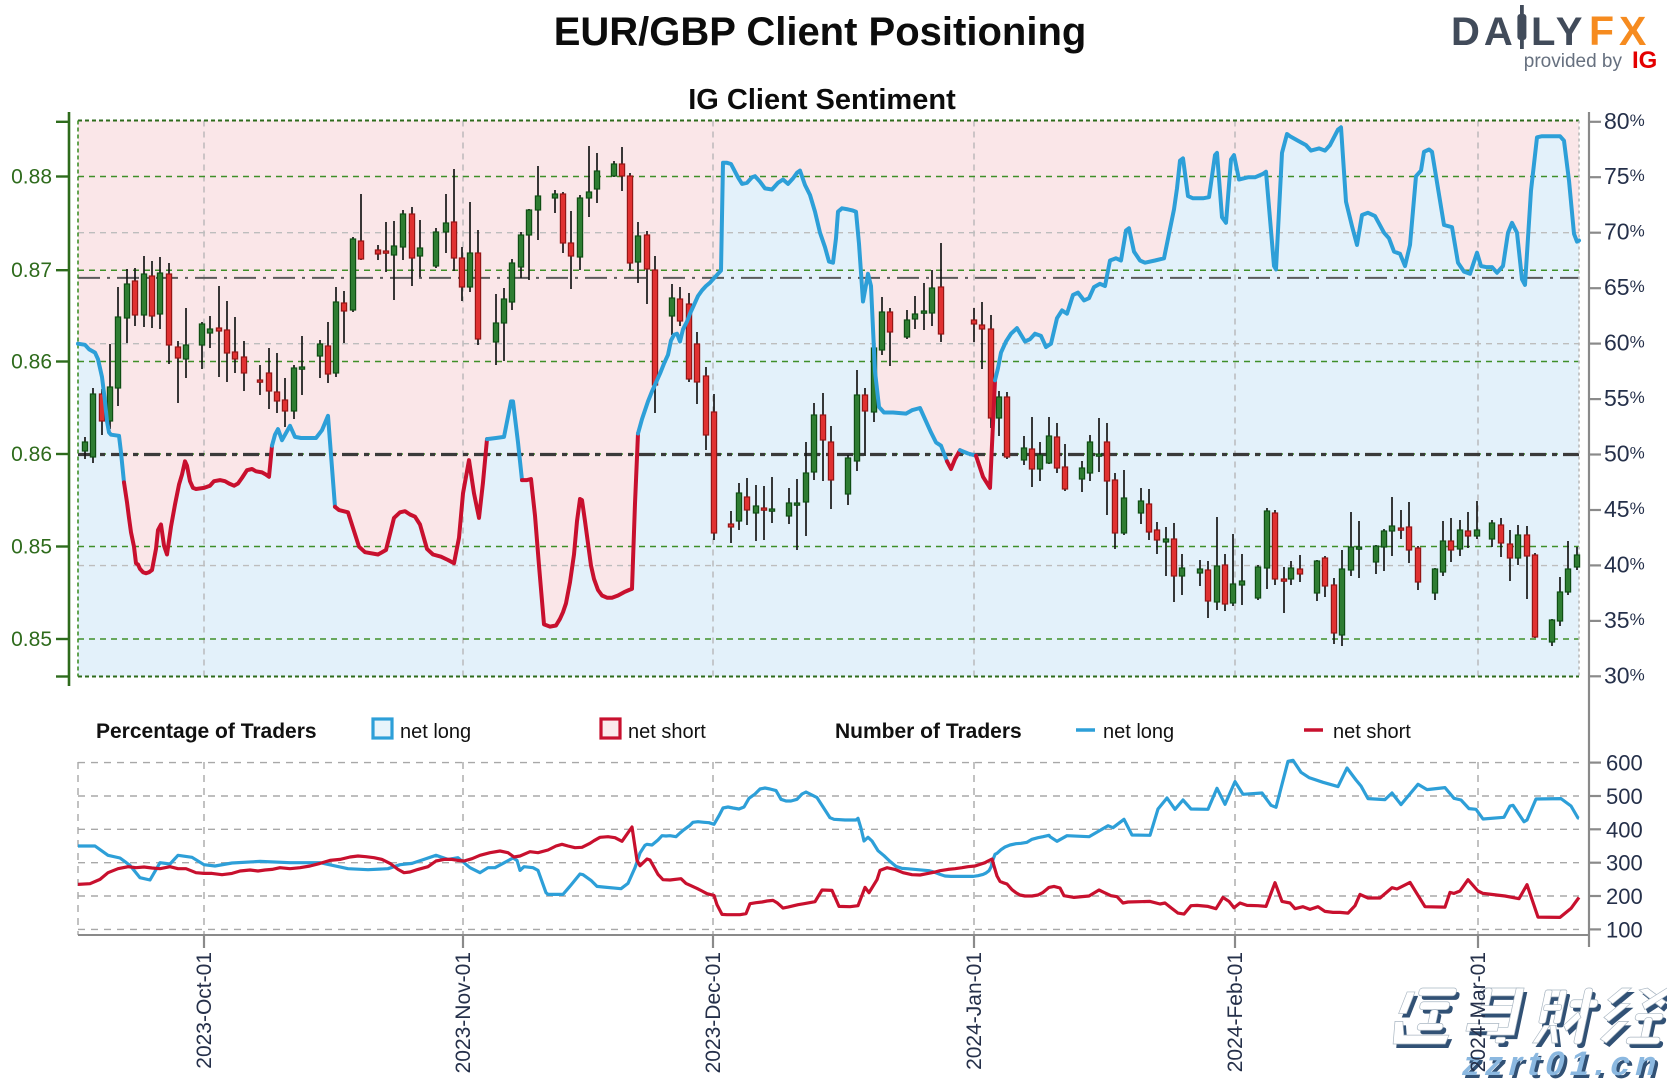 The width and height of the screenshot is (1667, 1087). Describe the element at coordinates (1624, 287) in the screenshot. I see `svg-text: 65%` at that location.